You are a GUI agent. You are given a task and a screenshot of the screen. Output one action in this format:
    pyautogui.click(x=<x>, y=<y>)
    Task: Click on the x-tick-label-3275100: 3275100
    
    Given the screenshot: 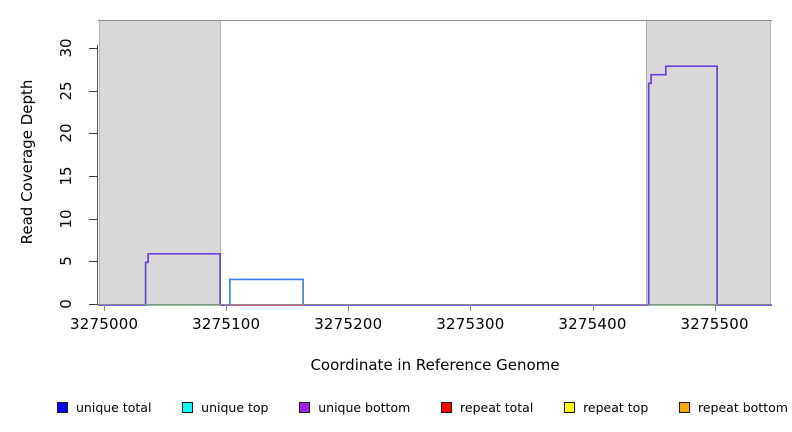 What is the action you would take?
    pyautogui.click(x=226, y=324)
    